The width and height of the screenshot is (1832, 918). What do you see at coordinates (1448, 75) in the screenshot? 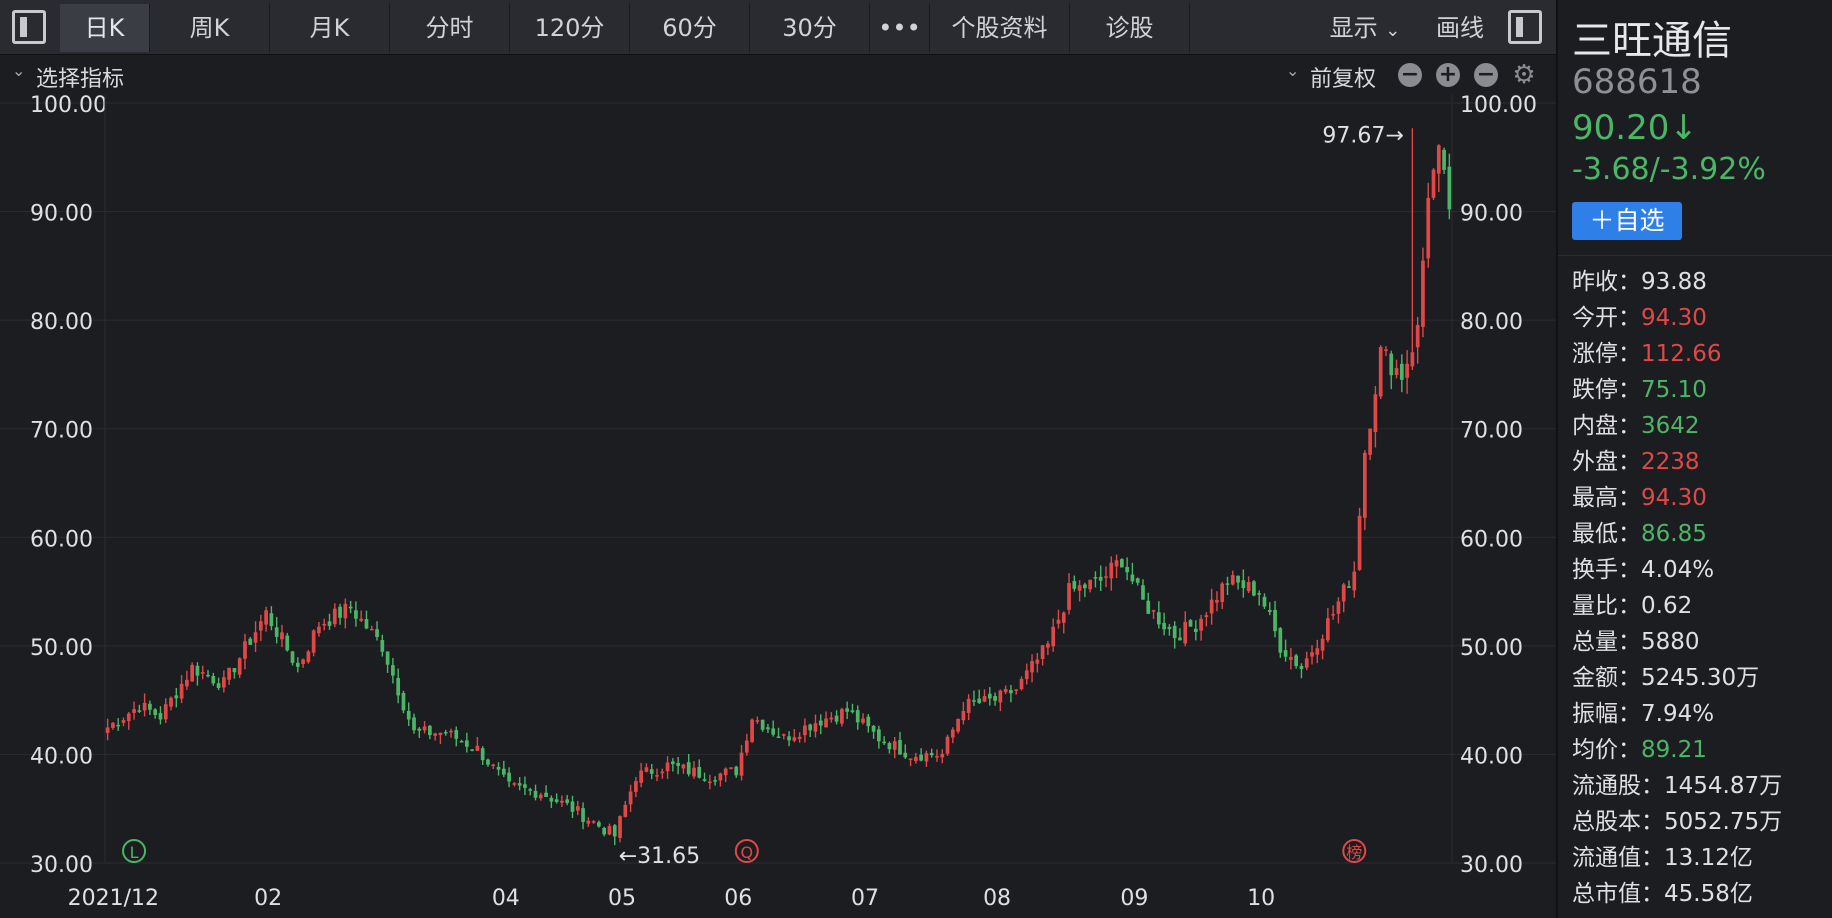
I see `zoom-in-icon: +` at bounding box center [1448, 75].